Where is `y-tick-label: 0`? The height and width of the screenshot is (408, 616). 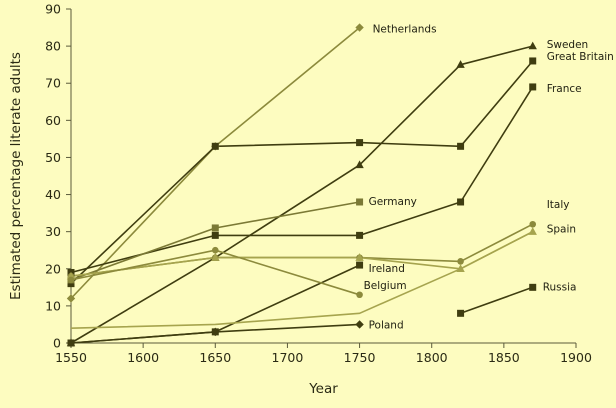 y-tick-label: 0 is located at coordinates (57, 343).